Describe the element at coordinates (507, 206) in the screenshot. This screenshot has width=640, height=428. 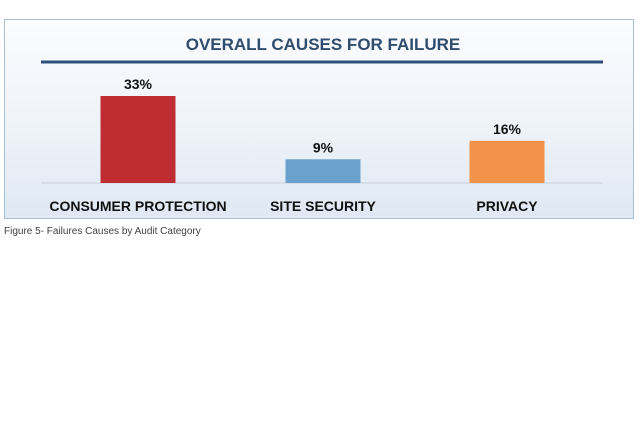
I see `category-label-privacy: PRIVACY` at that location.